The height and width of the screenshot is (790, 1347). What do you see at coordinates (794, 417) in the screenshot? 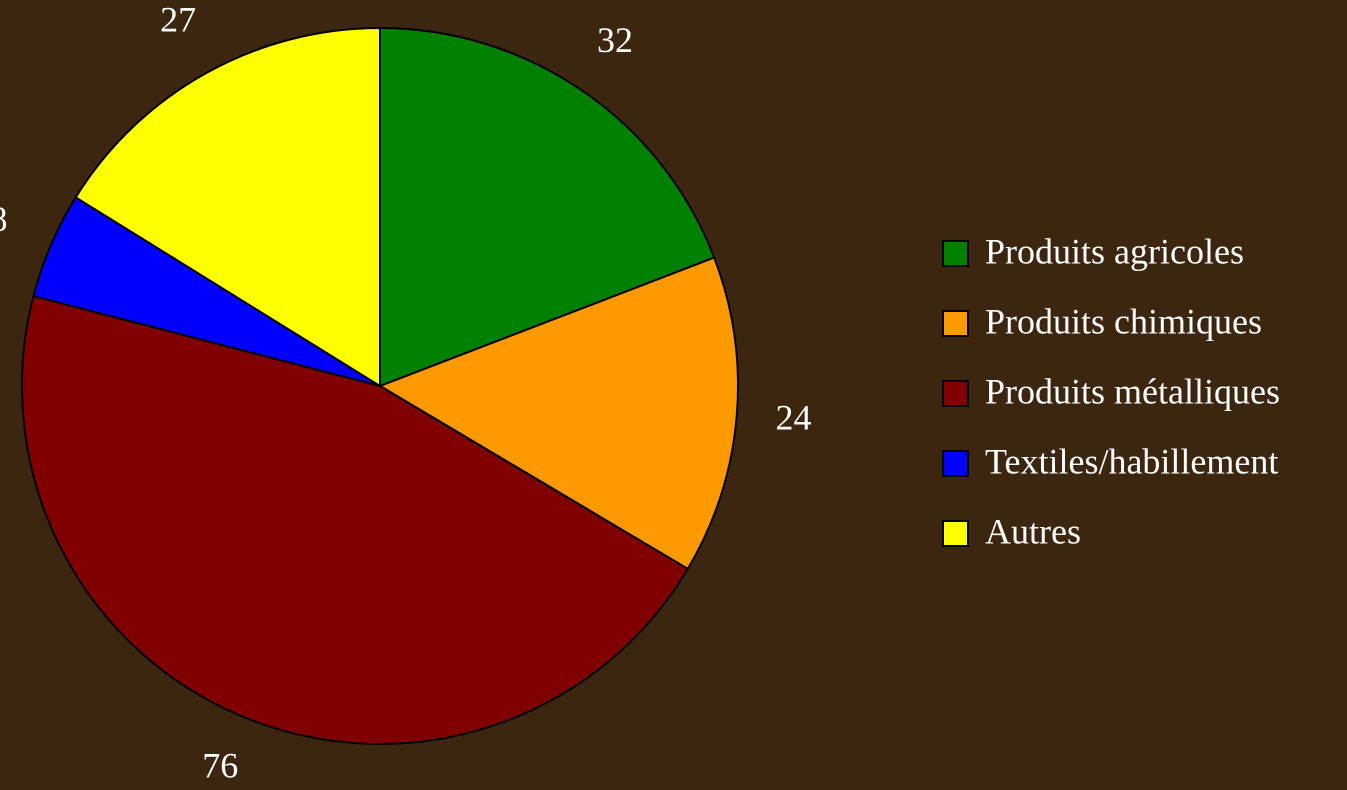
I see `data-label: 24` at bounding box center [794, 417].